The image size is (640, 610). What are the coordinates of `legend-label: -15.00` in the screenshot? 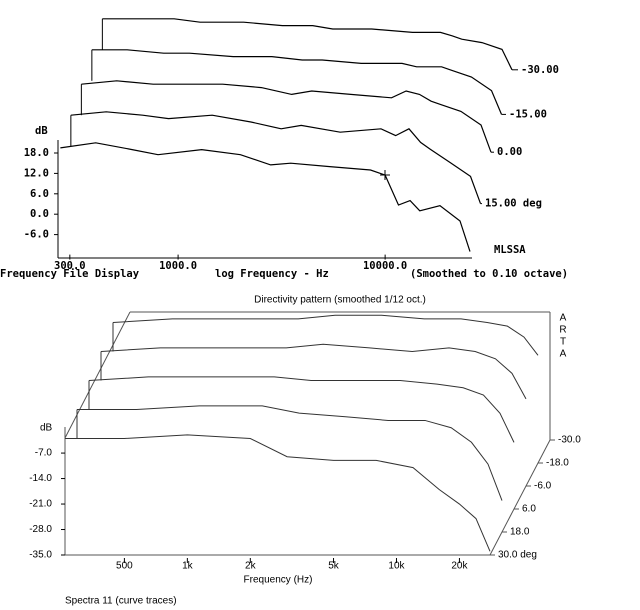 It's located at (528, 114).